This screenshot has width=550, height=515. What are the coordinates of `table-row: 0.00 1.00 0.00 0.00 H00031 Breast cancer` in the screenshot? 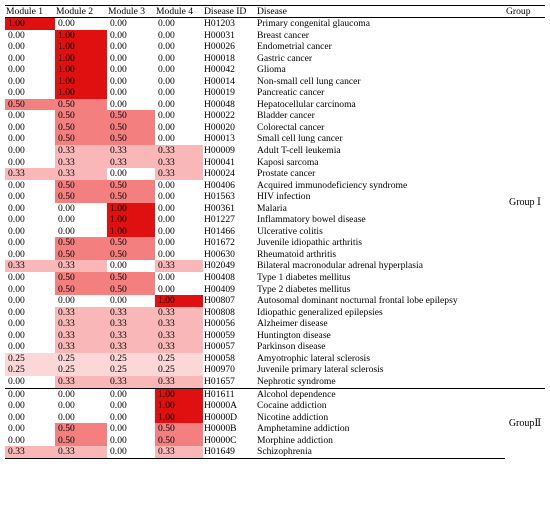 It's located at (275, 35).